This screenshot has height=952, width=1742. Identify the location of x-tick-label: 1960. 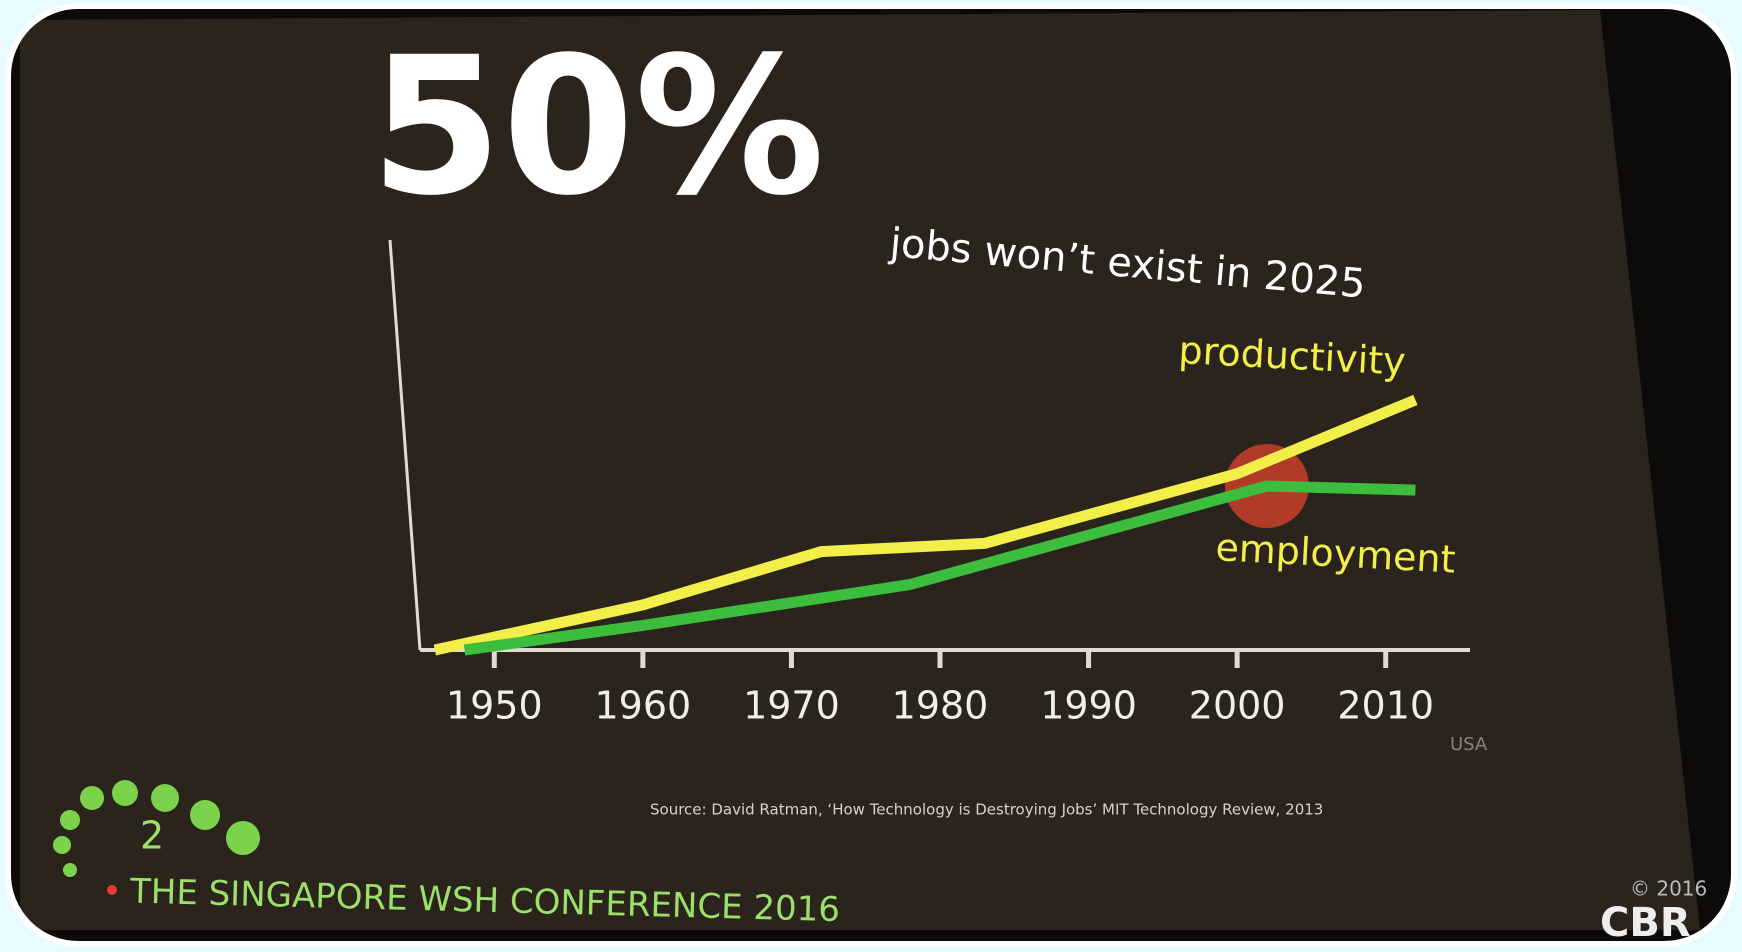
(642, 706).